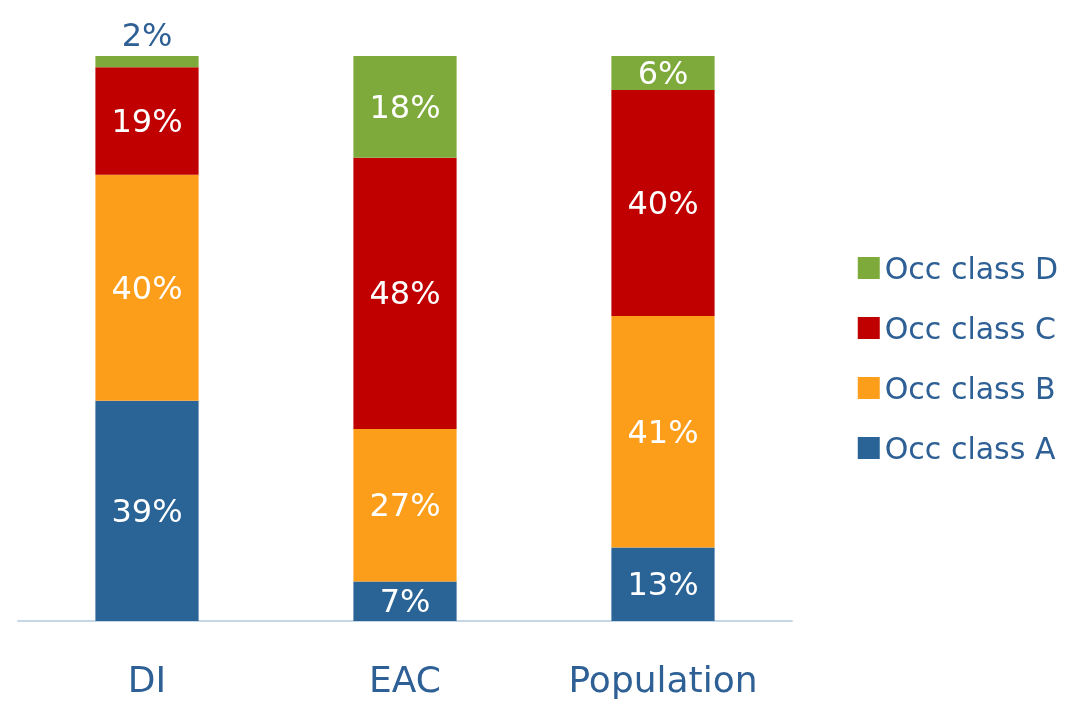 This screenshot has width=1076, height=717. I want to click on data-label: 18%, so click(405, 106).